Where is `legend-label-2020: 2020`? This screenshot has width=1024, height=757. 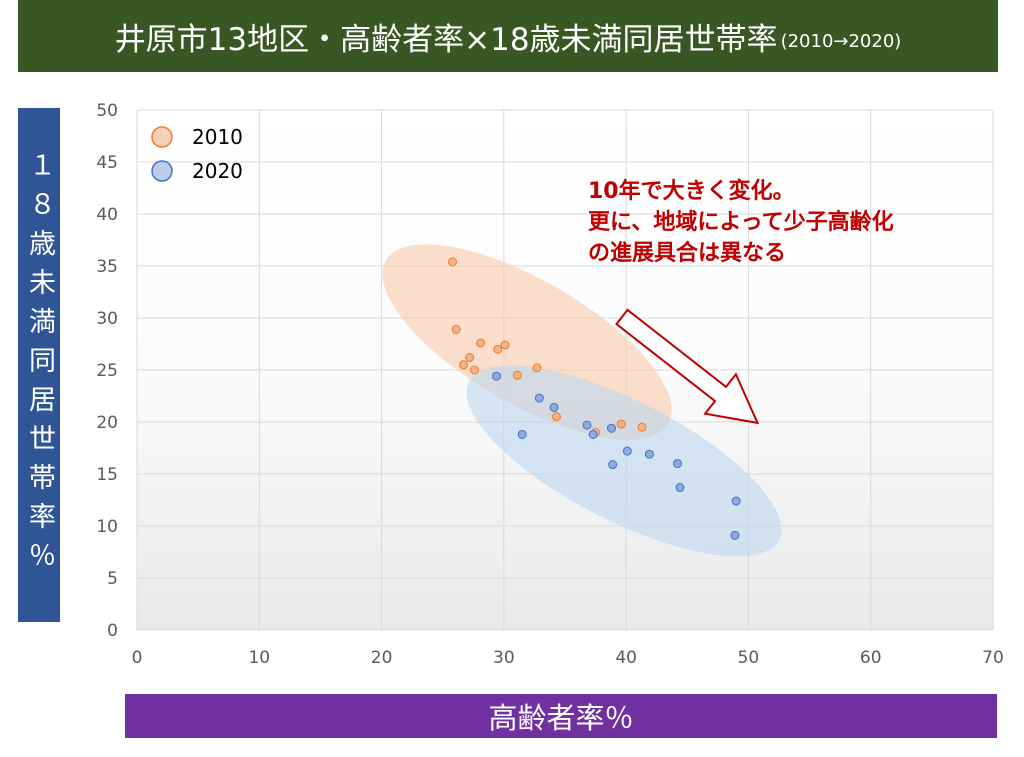
legend-label-2020: 2020 is located at coordinates (217, 171).